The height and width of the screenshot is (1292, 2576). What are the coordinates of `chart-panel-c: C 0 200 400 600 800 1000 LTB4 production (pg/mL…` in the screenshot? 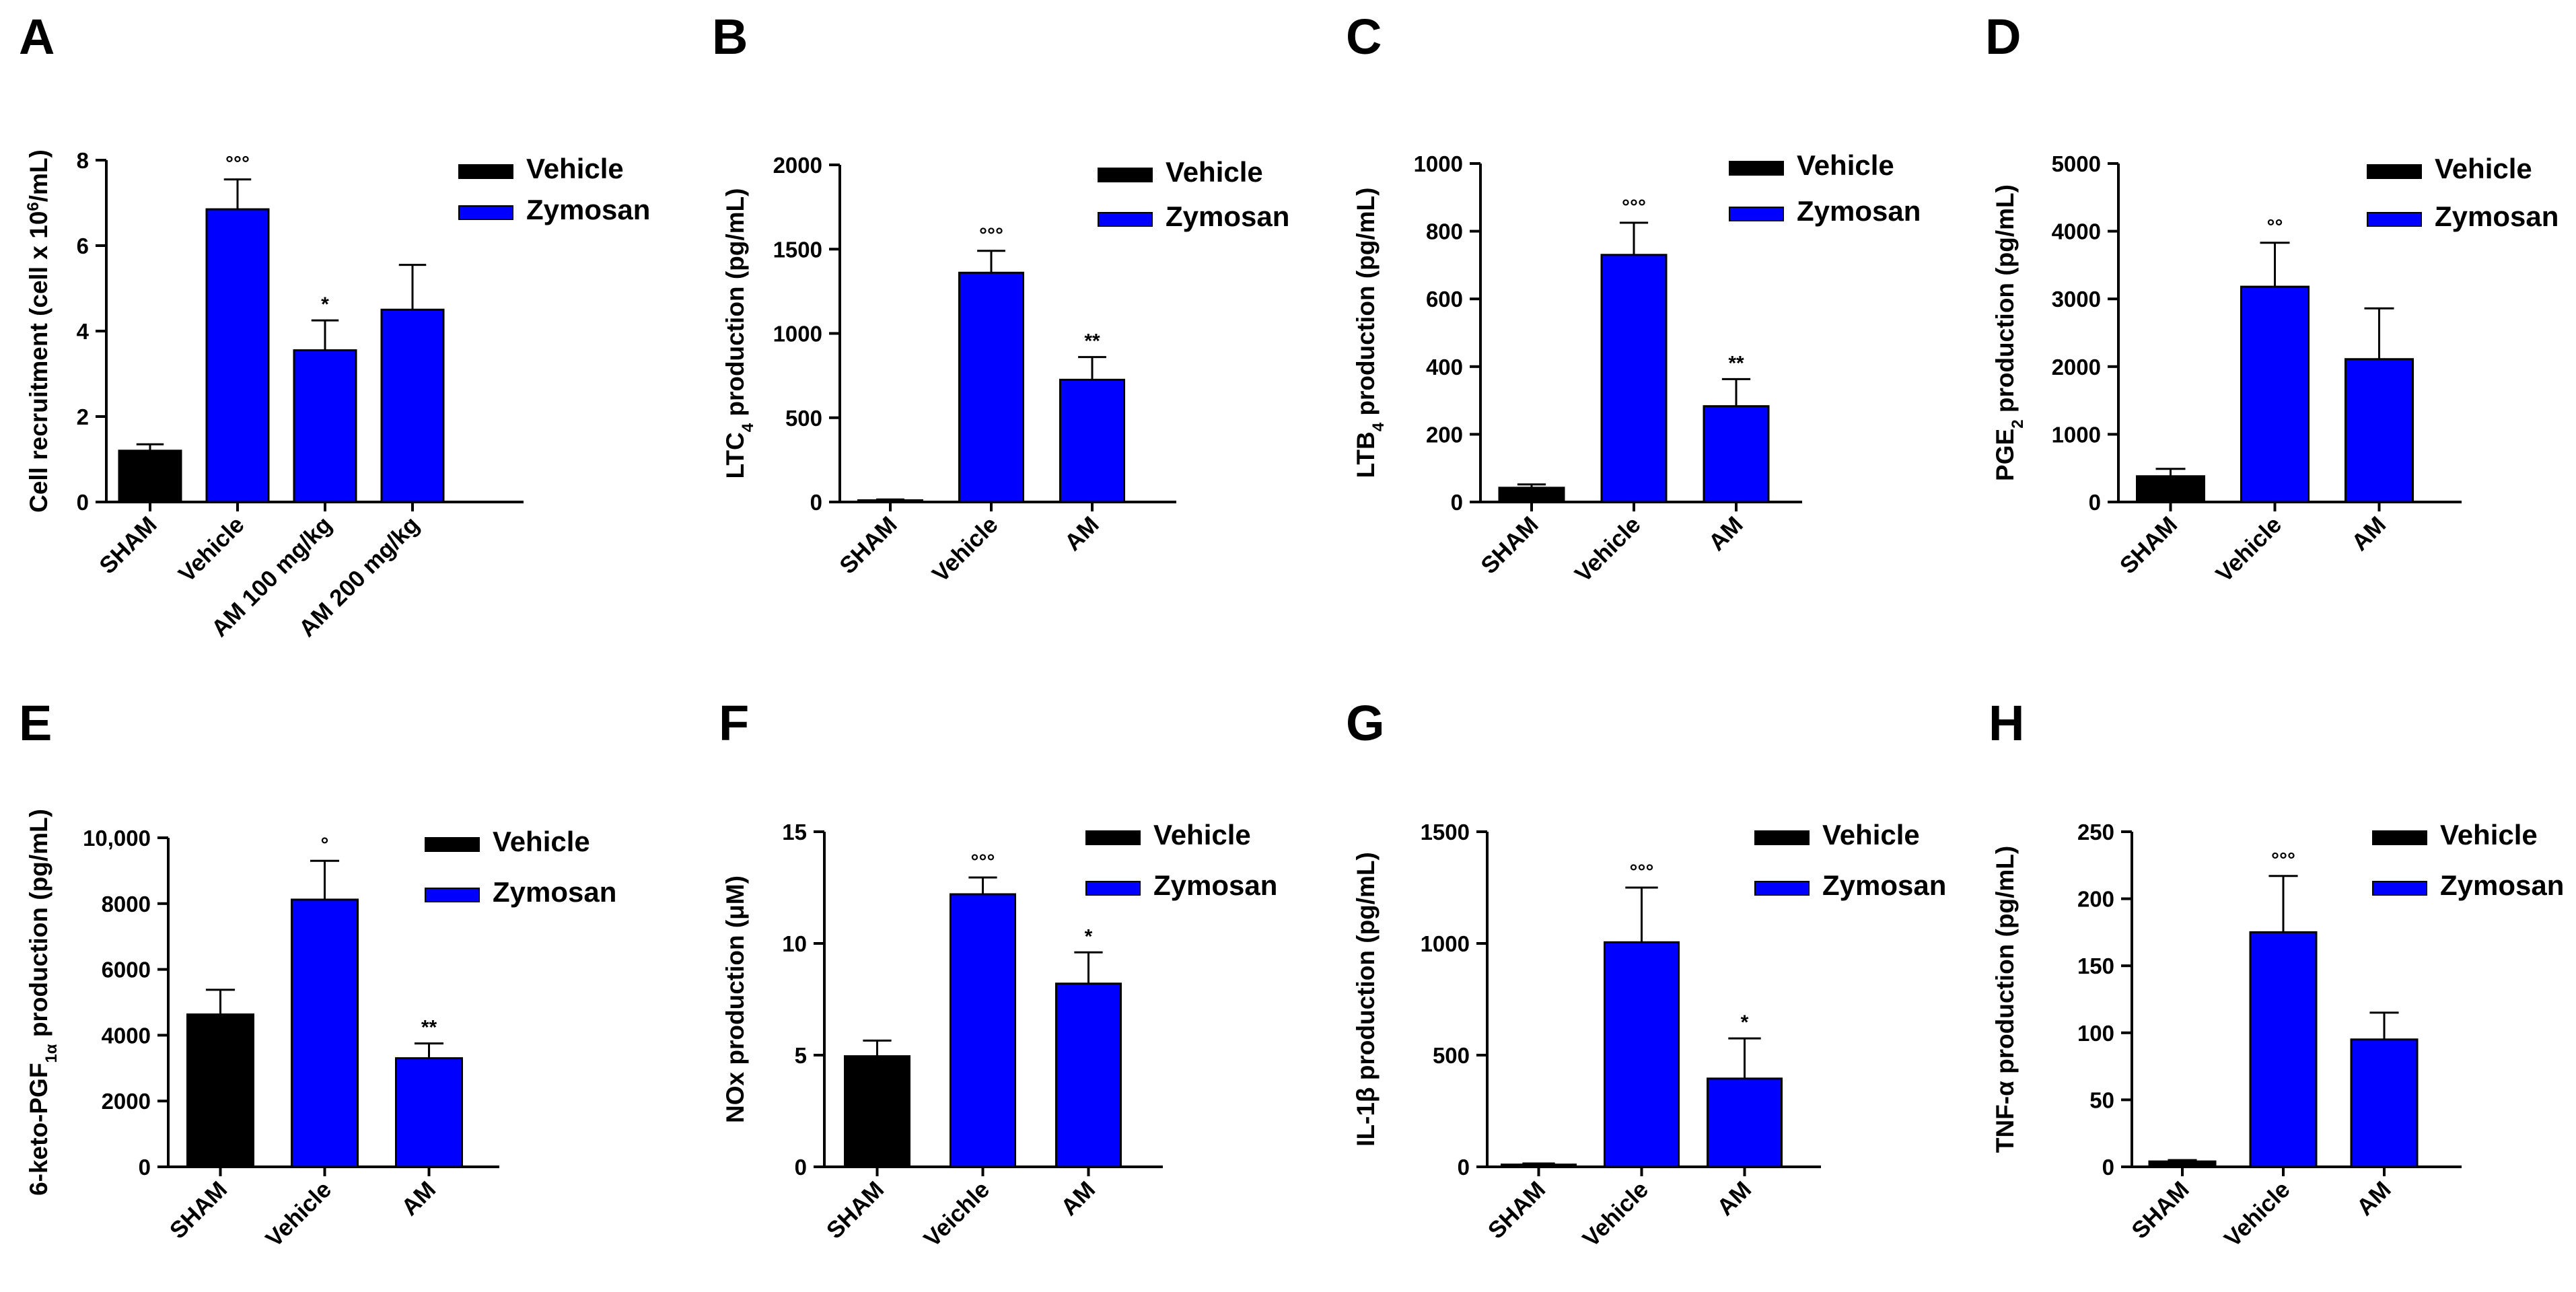 It's located at (1633, 298).